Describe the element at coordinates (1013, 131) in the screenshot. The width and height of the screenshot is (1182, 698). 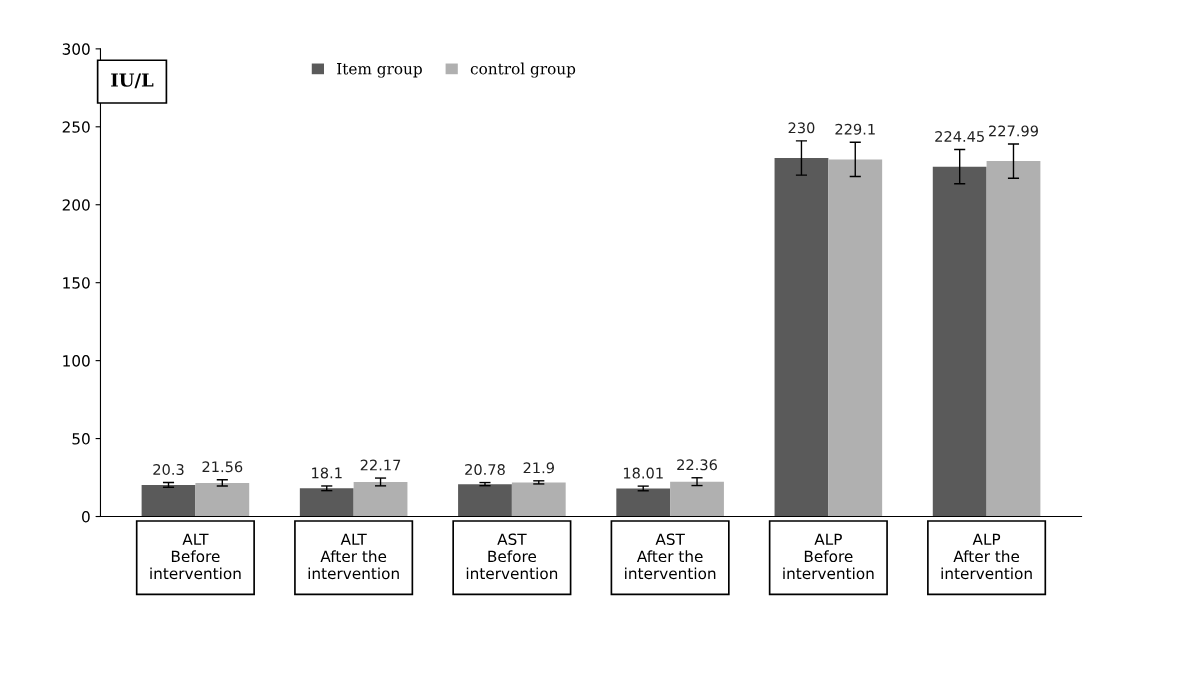
I see `data-label: 227.99` at that location.